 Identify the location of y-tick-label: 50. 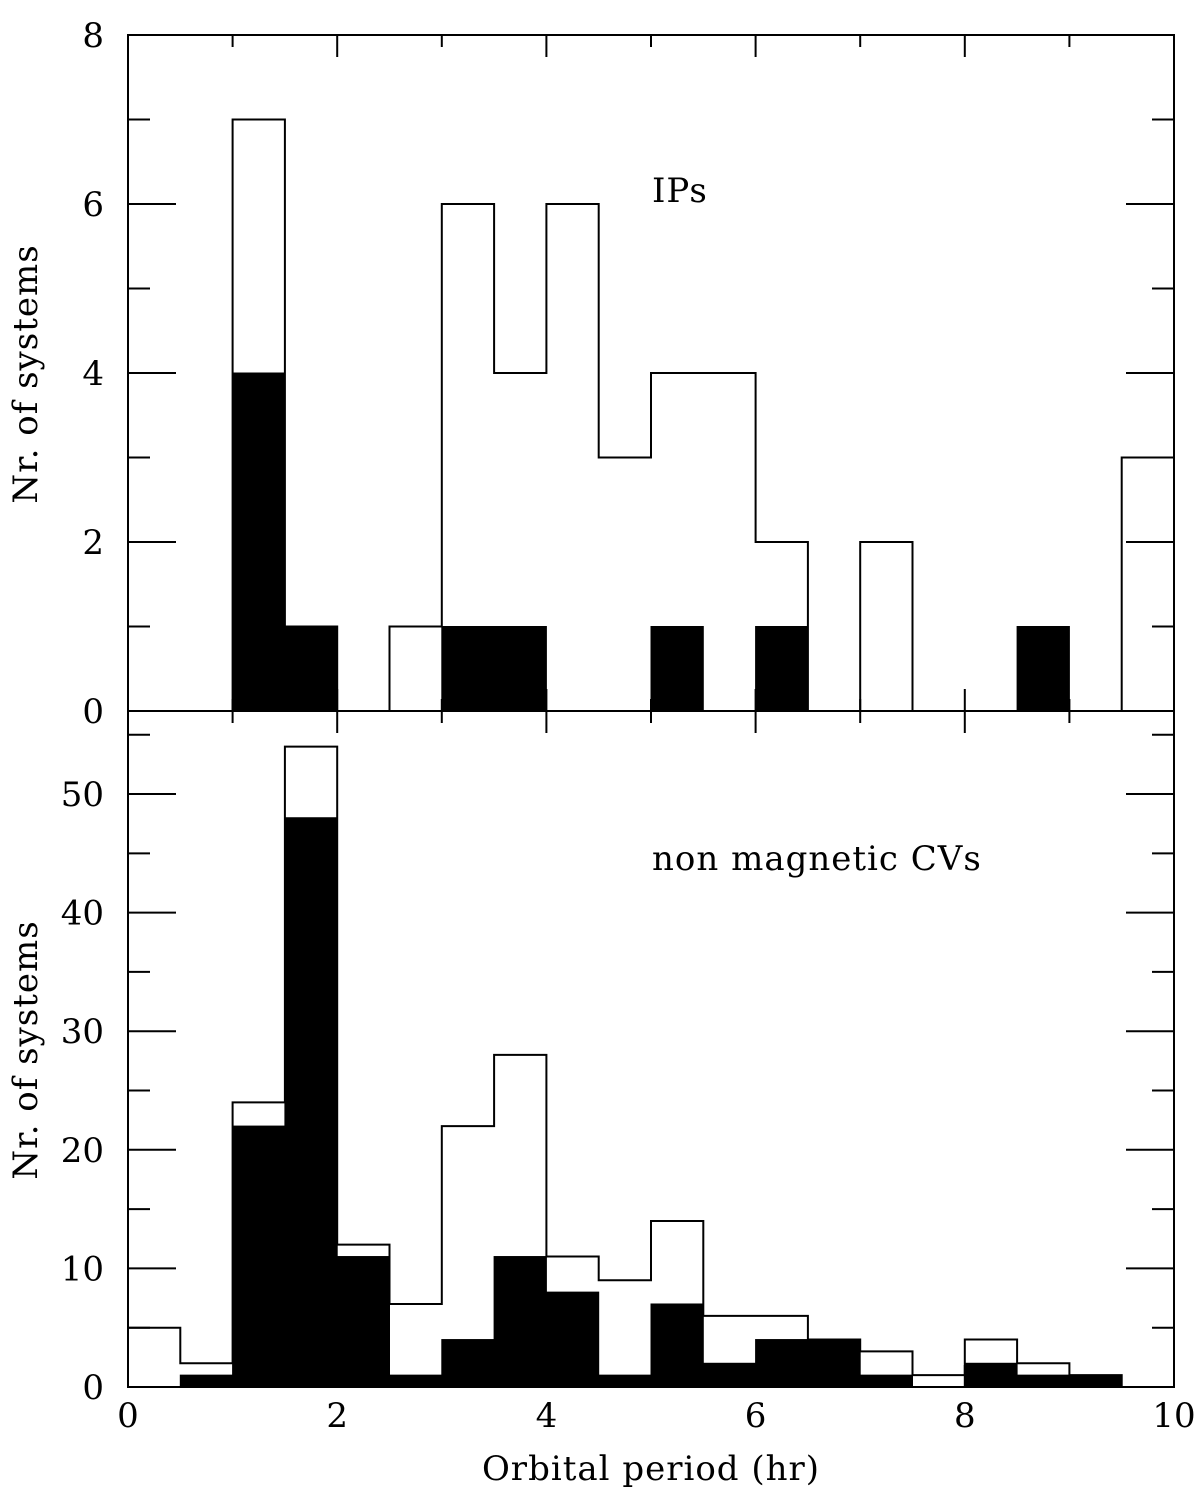
(82, 795).